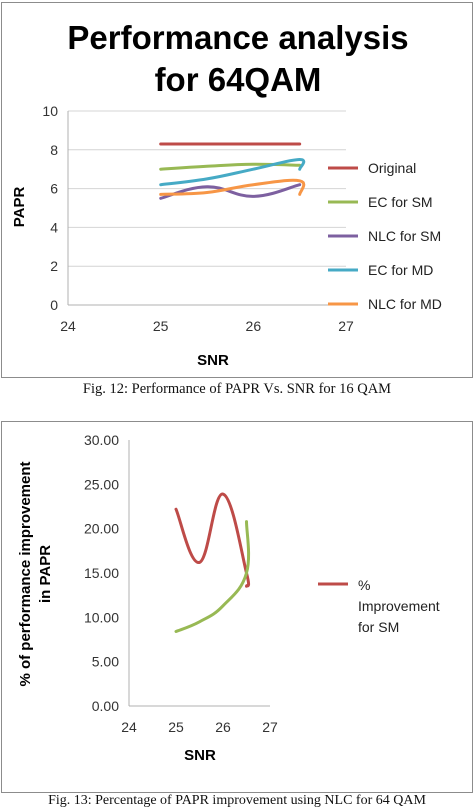 This screenshot has width=474, height=812. What do you see at coordinates (400, 202) in the screenshot?
I see `legend-label: EC for SM` at bounding box center [400, 202].